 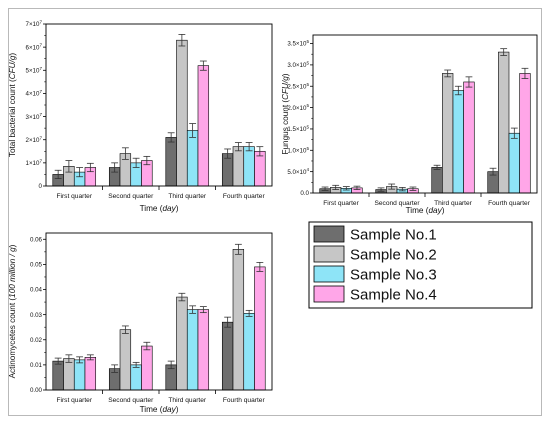 I want to click on y-tick-label: 3×10⁷, so click(x=34, y=116).